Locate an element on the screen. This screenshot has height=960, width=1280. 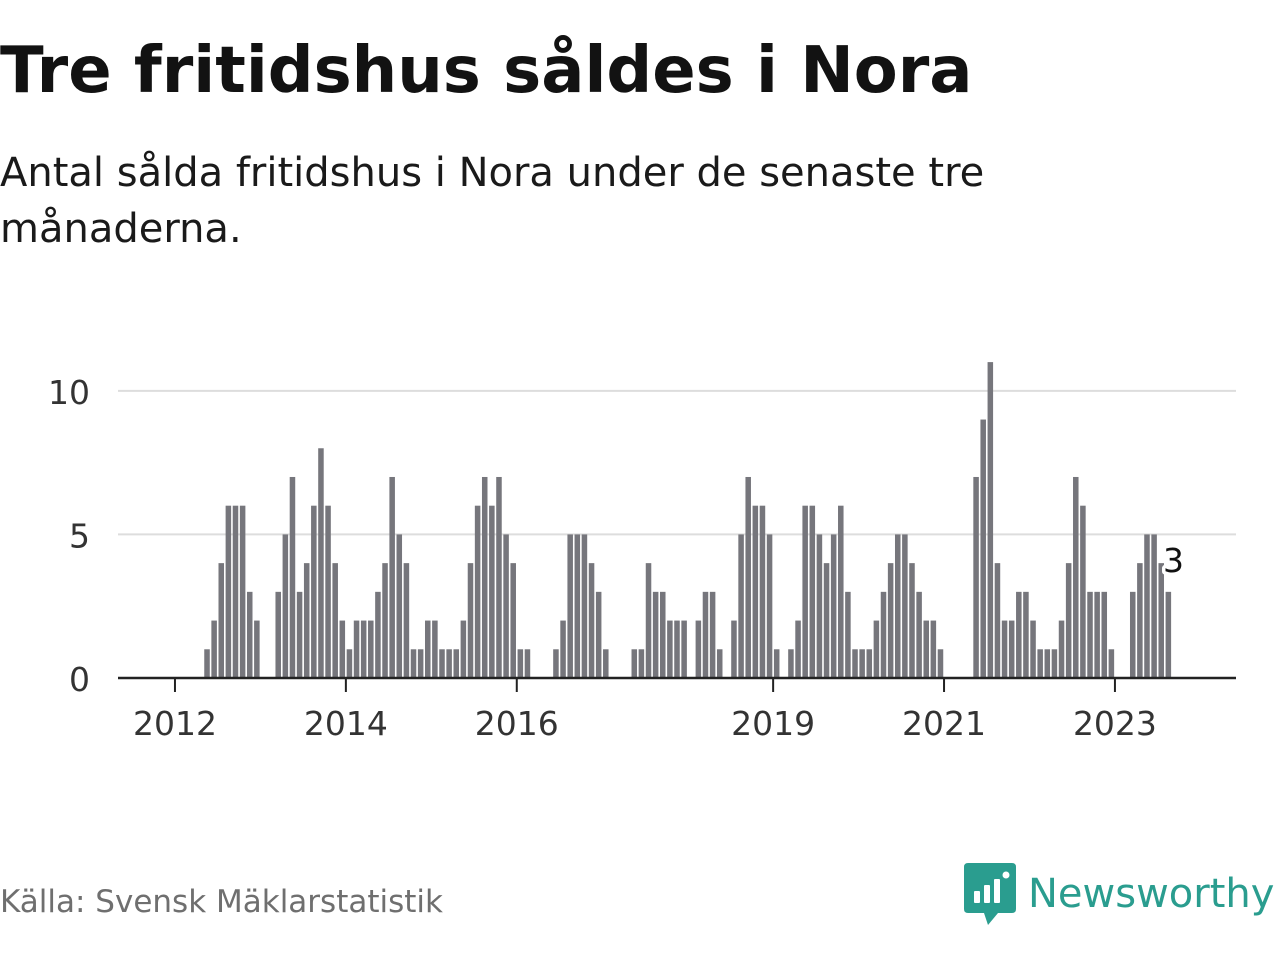
x-tick-label: 2012 is located at coordinates (175, 723).